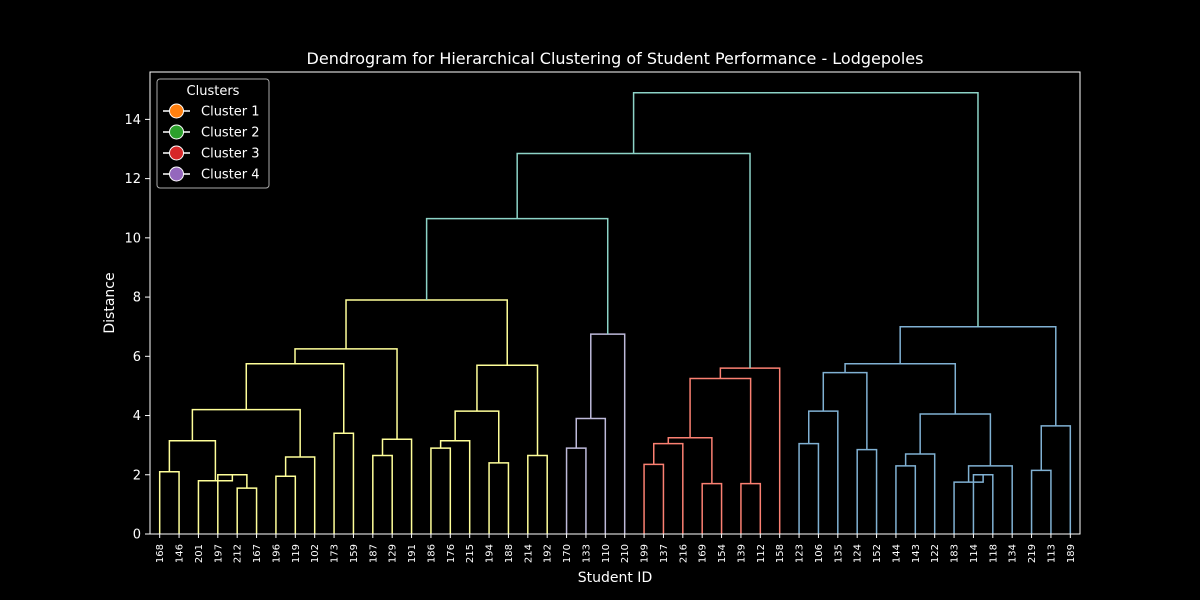 This screenshot has height=600, width=1200. I want to click on x-tick-label: 123, so click(800, 553).